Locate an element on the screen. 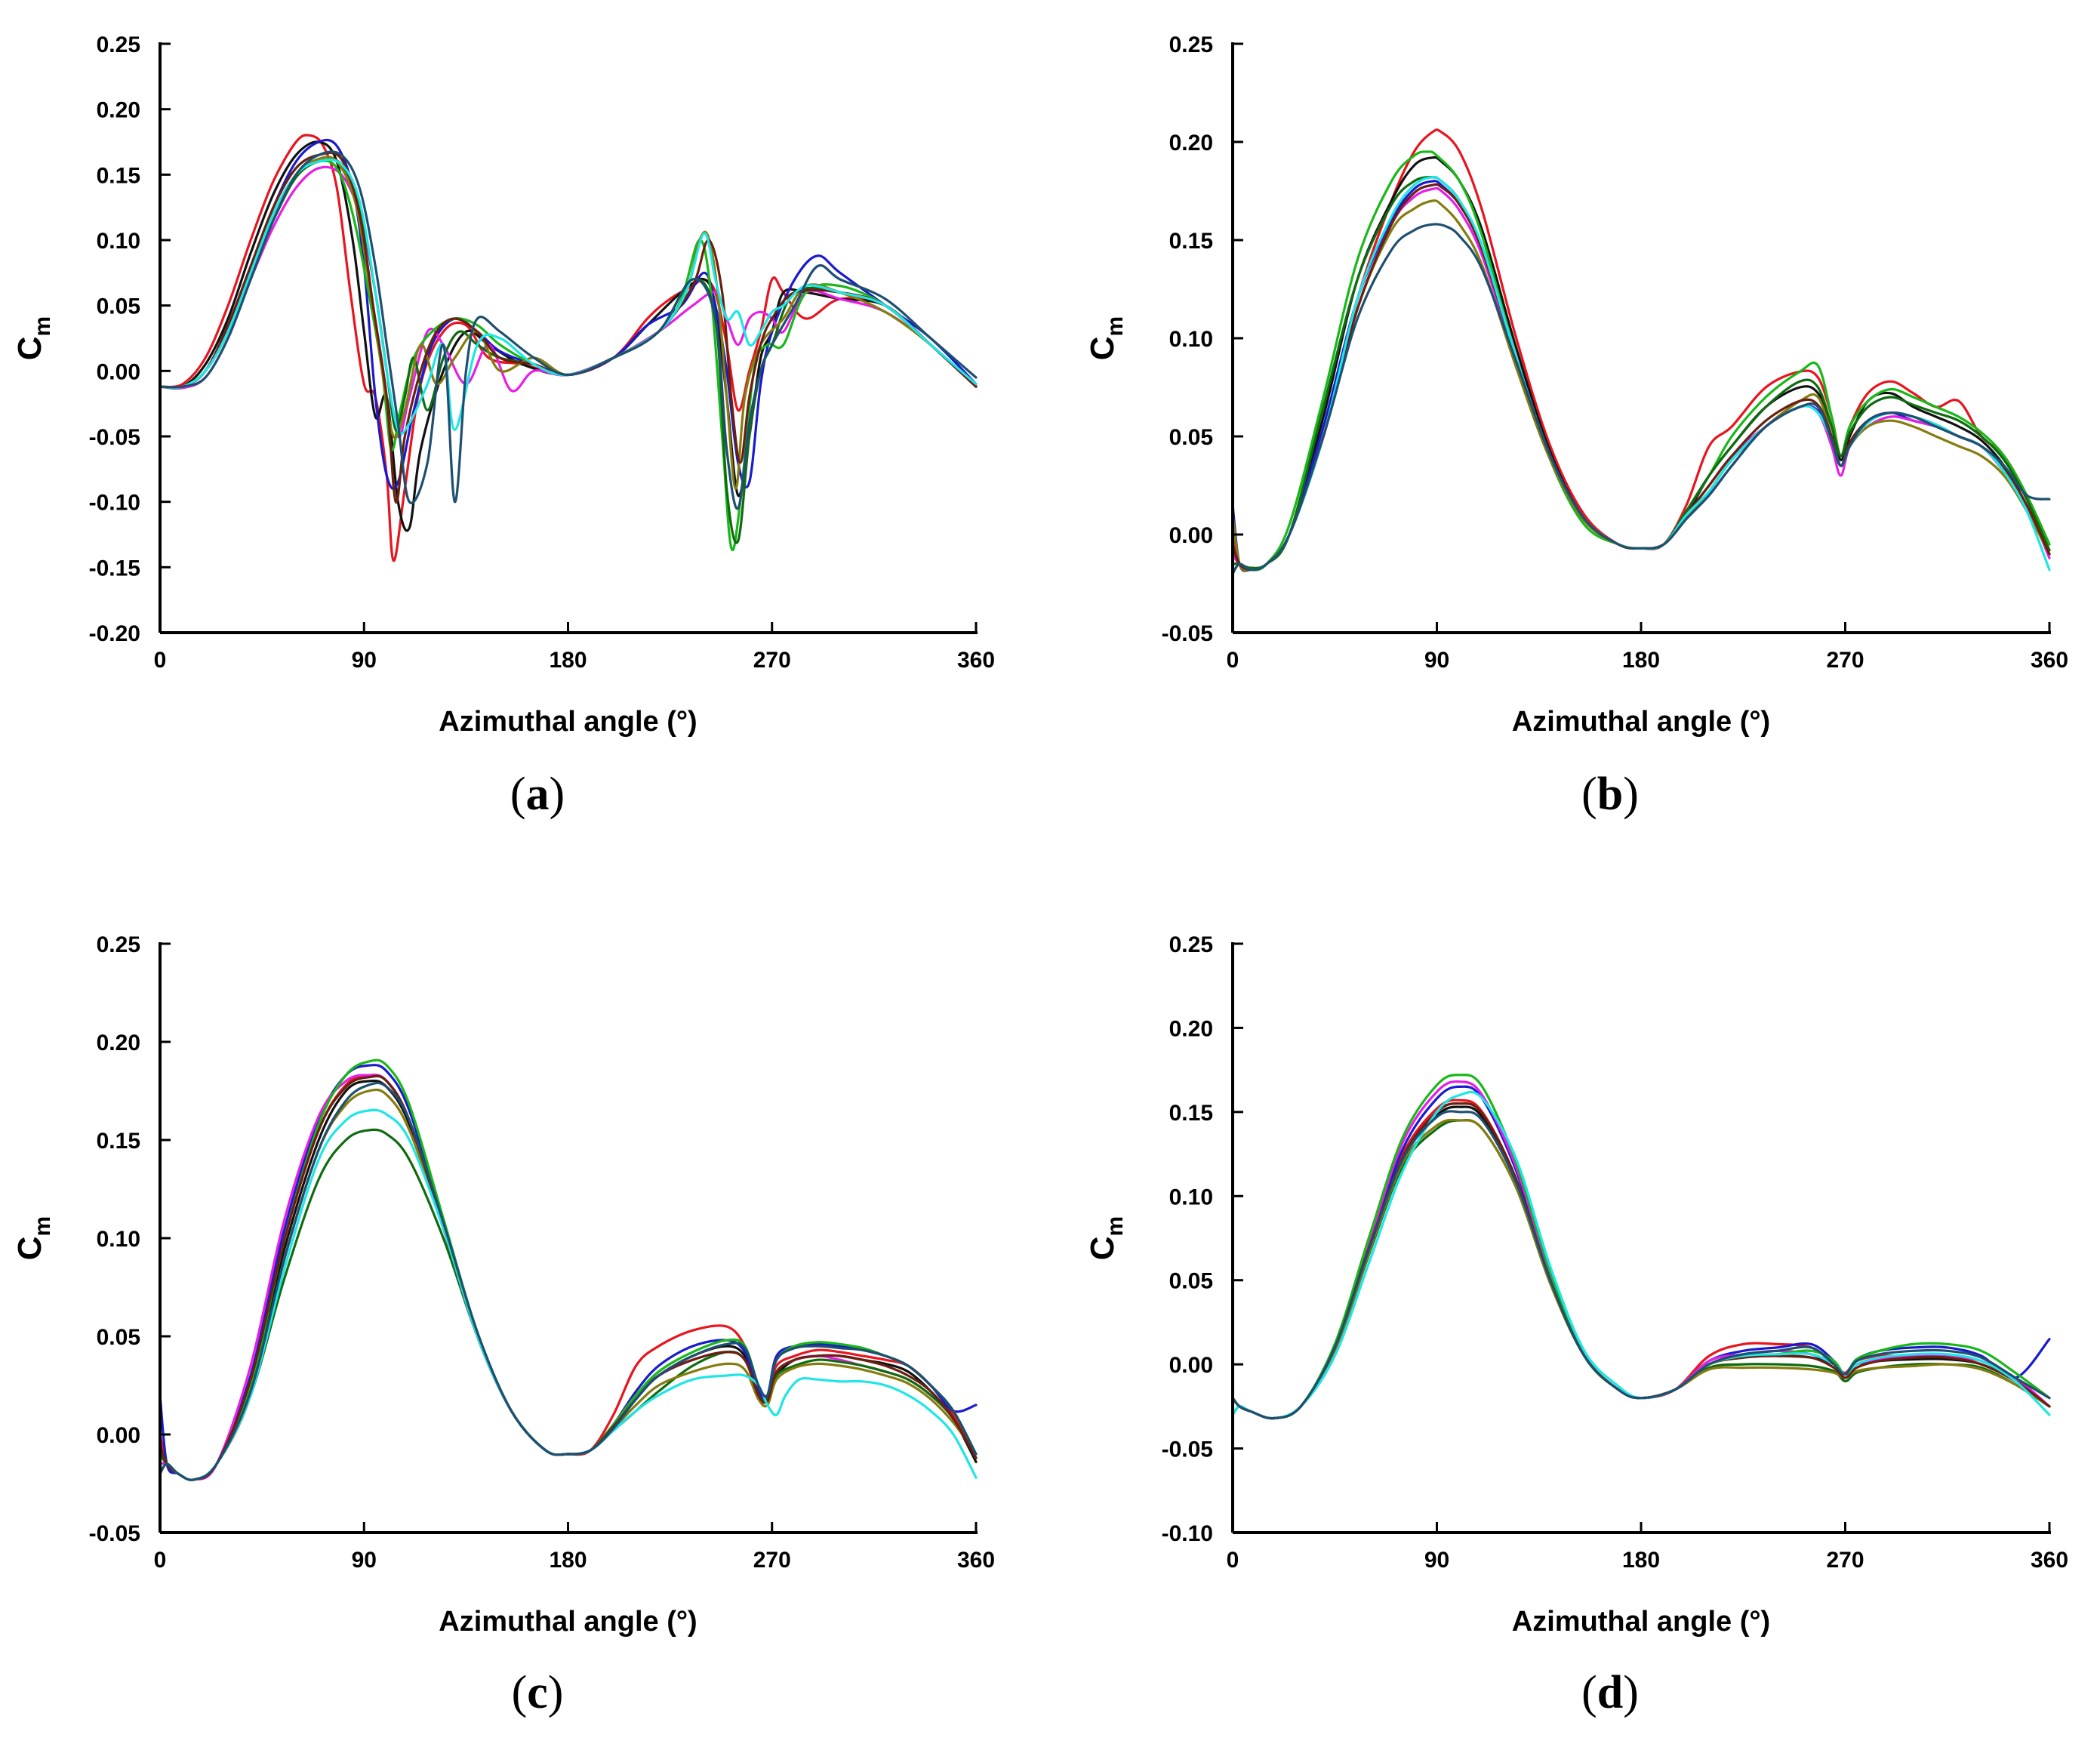  panel-label: (c) is located at coordinates (538, 1692).